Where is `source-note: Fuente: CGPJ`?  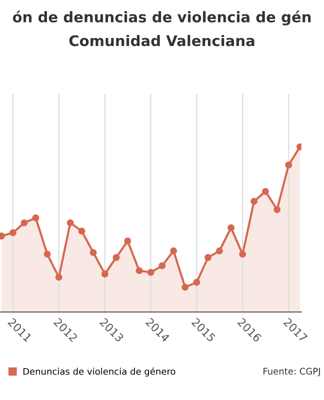
source-note: Fuente: CGPJ is located at coordinates (292, 372).